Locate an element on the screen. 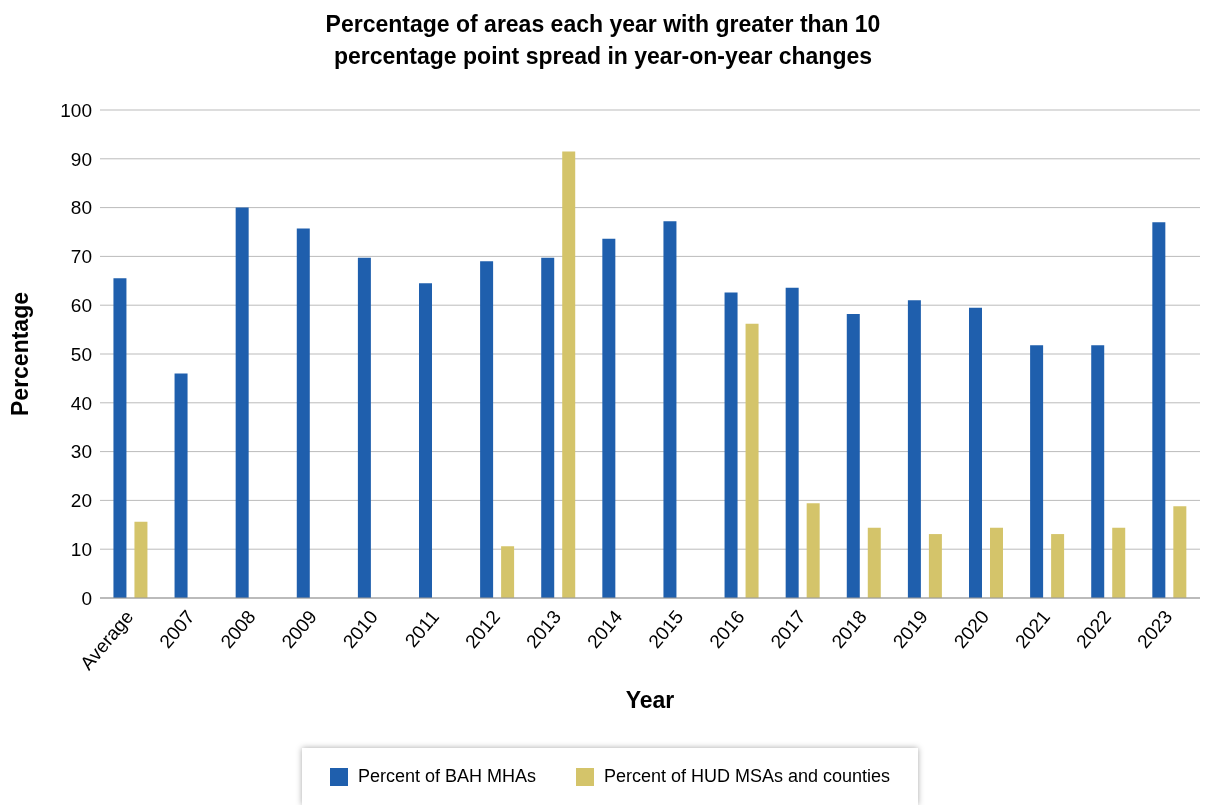 This screenshot has width=1206, height=805. y-tick-label: 90 is located at coordinates (81, 159).